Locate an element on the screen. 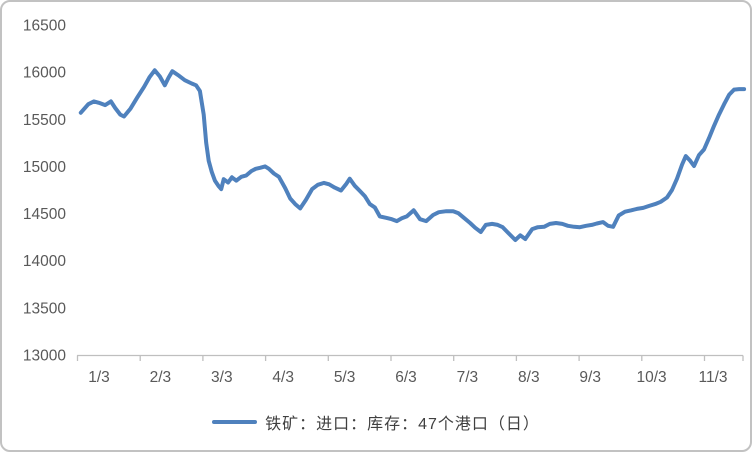  y-axis-tick-label: 14500 is located at coordinates (44, 214).